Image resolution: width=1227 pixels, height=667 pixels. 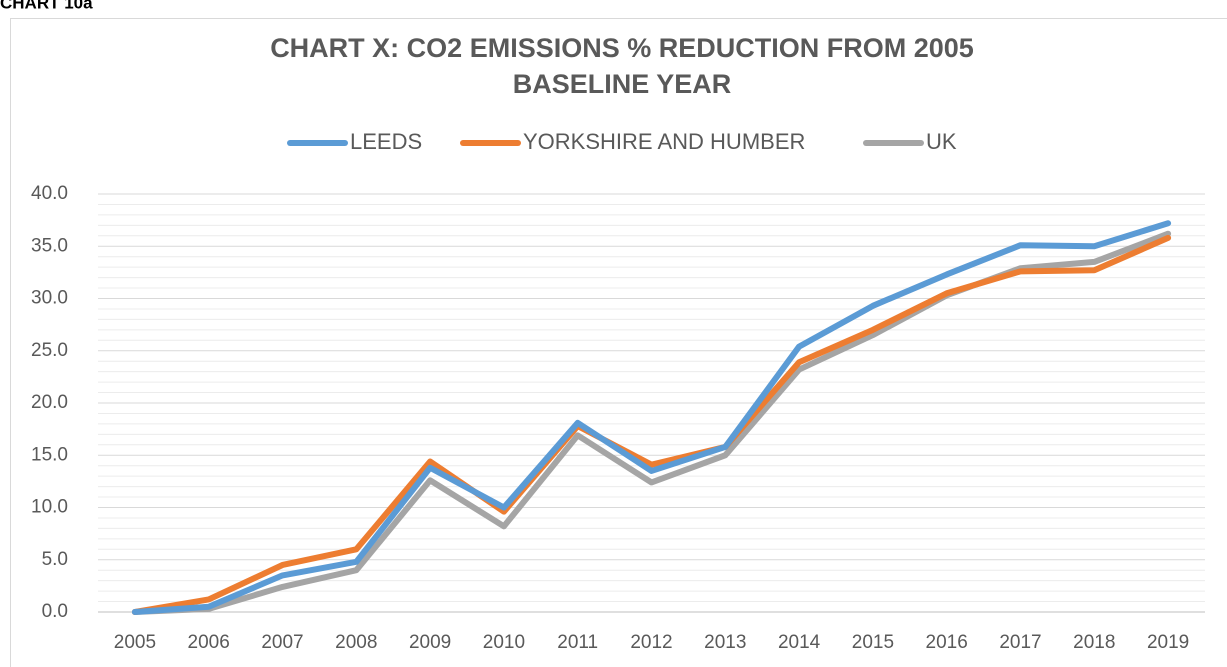 I want to click on x-tick-label: 2016, so click(x=947, y=642).